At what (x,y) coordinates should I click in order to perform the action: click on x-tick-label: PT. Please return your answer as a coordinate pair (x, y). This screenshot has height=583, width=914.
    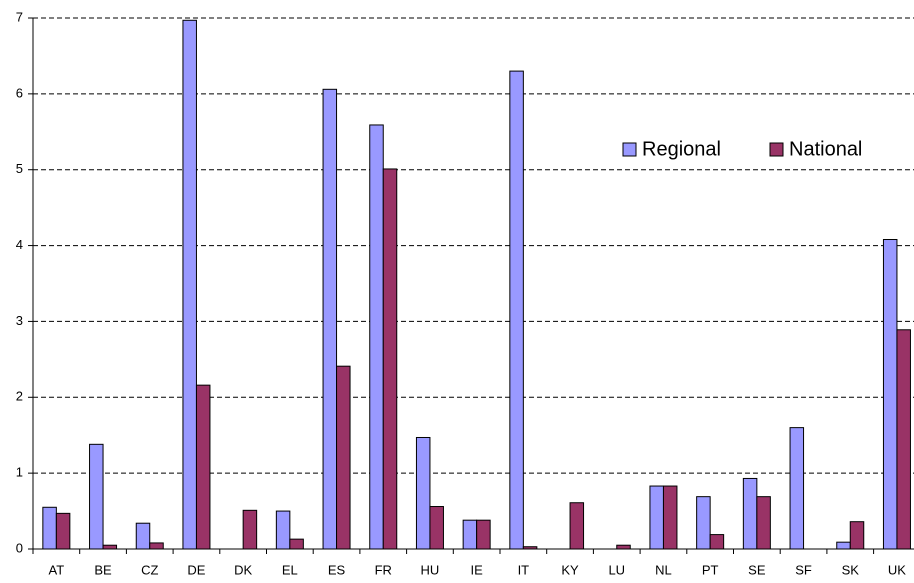
    Looking at the image, I should click on (710, 569).